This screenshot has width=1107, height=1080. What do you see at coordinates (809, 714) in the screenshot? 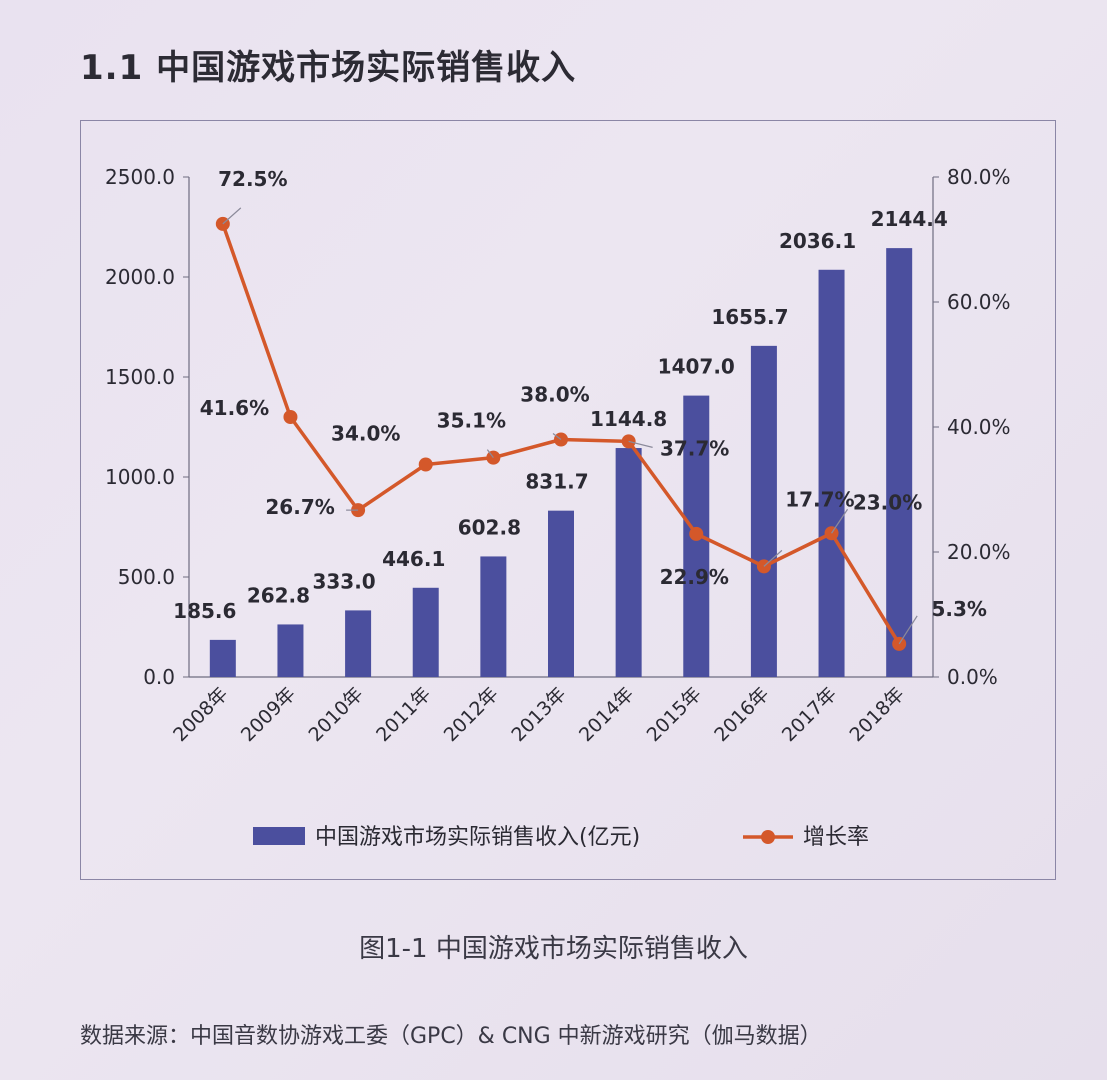
I see `x-tick-label: 2017年` at bounding box center [809, 714].